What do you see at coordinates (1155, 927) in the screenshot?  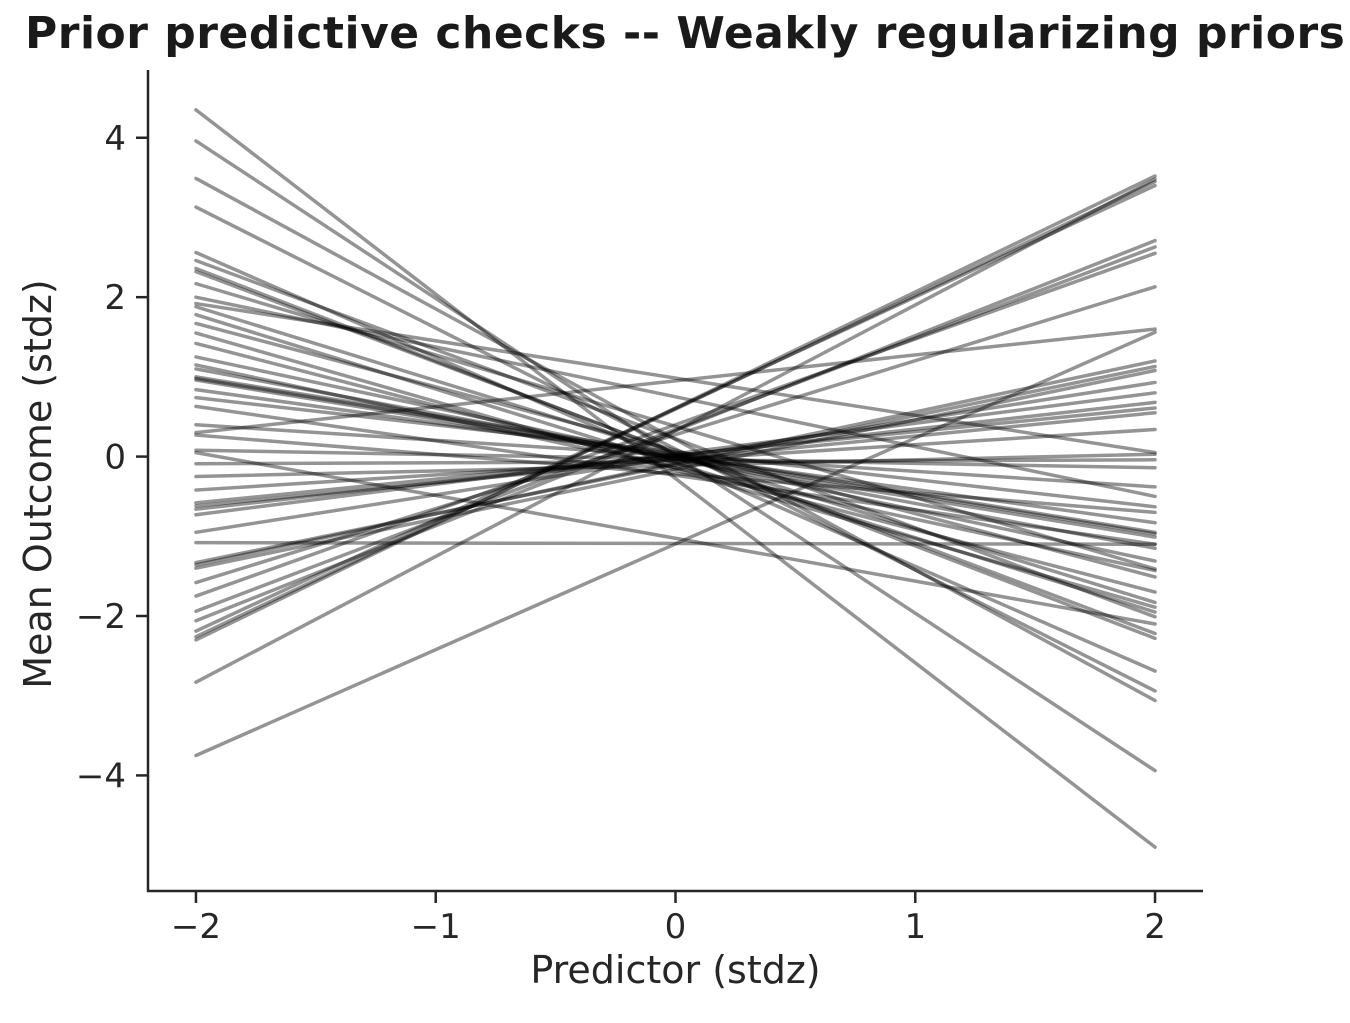 I see `x-tick-label: 2` at bounding box center [1155, 927].